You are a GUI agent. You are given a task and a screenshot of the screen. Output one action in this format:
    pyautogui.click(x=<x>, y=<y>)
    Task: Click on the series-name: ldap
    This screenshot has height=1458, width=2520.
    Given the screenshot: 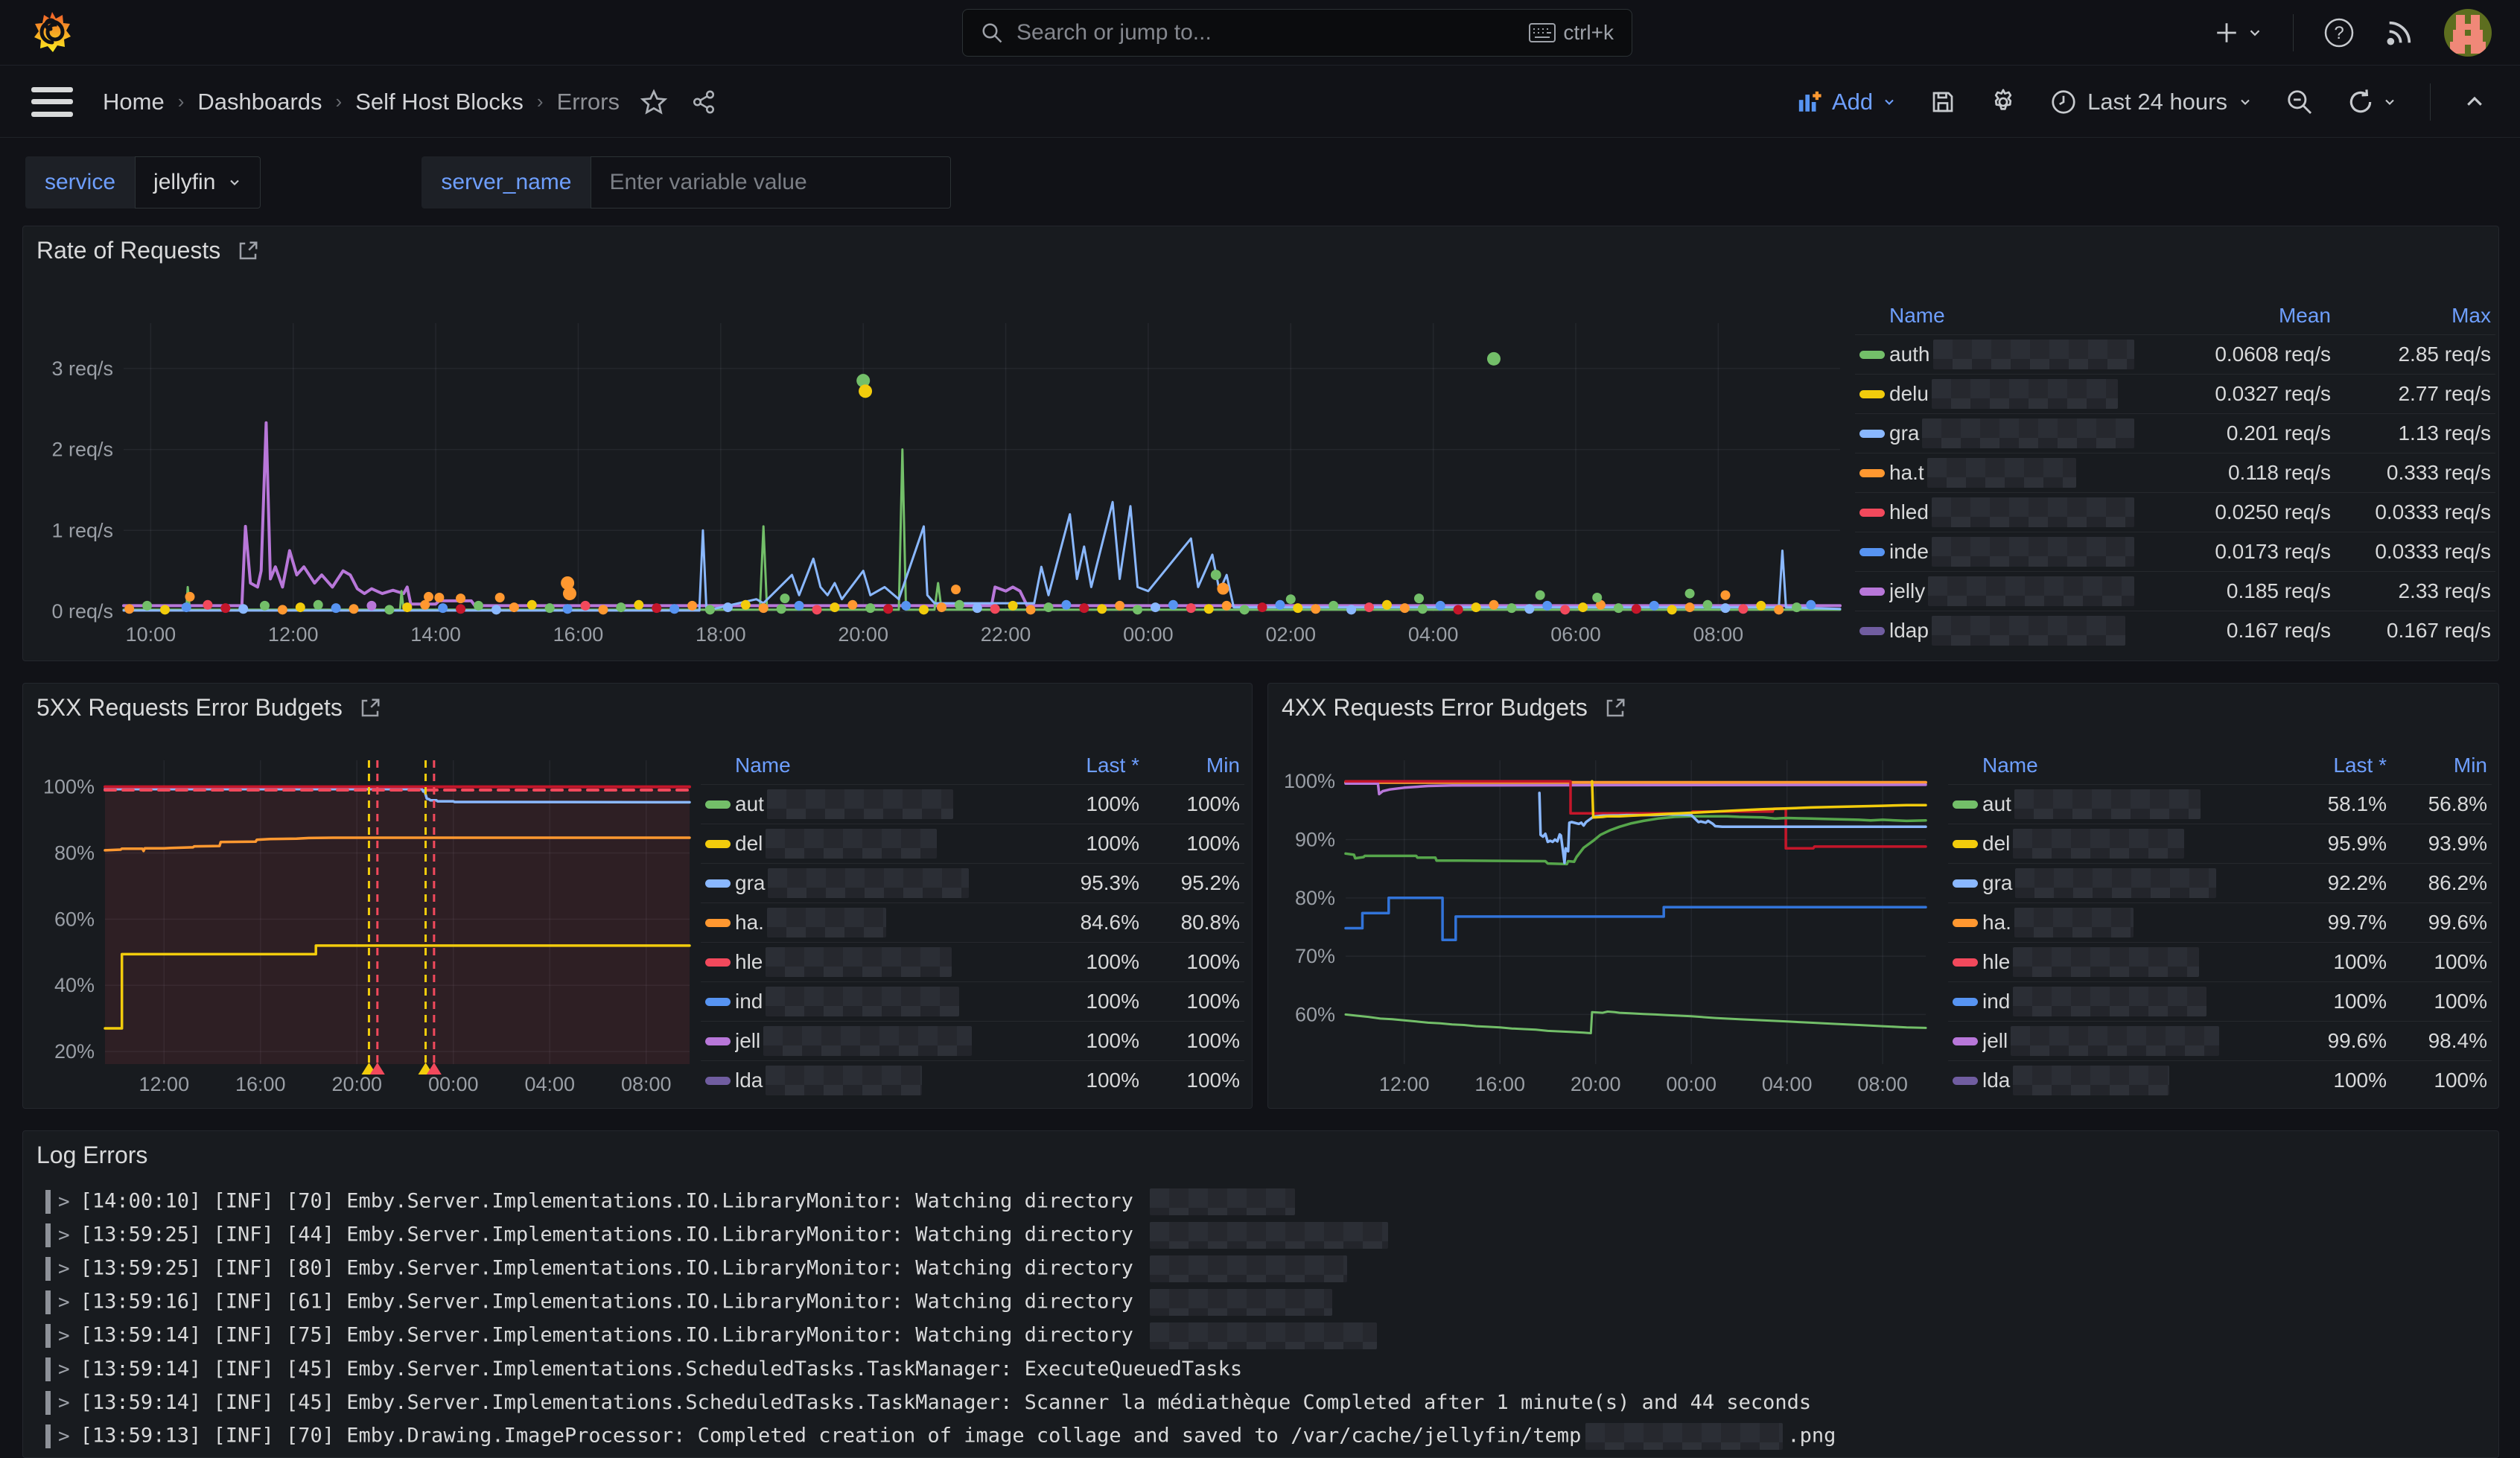 What is the action you would take?
    pyautogui.click(x=2011, y=631)
    